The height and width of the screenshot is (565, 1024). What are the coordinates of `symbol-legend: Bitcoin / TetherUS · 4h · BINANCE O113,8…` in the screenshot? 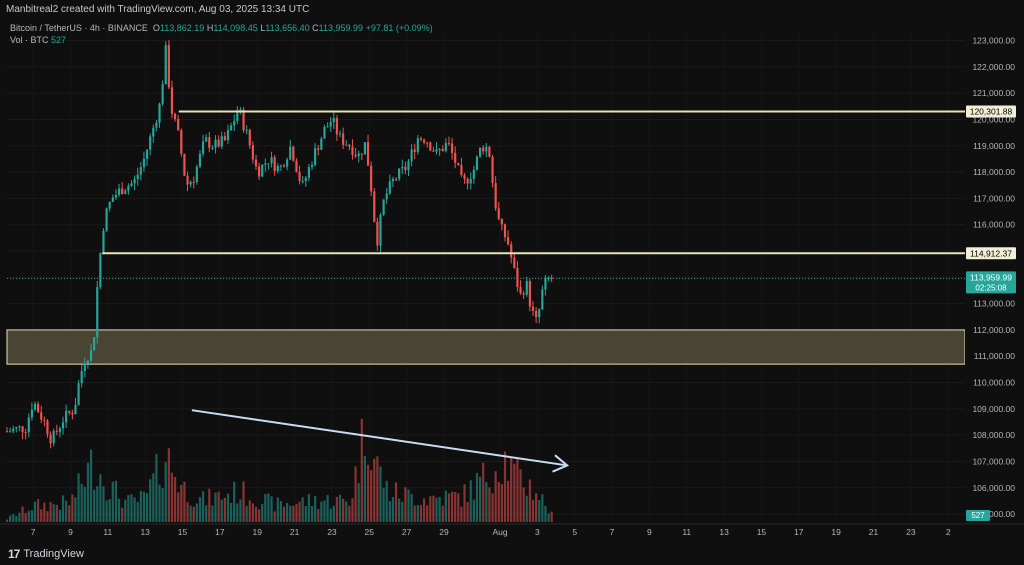 It's located at (221, 28).